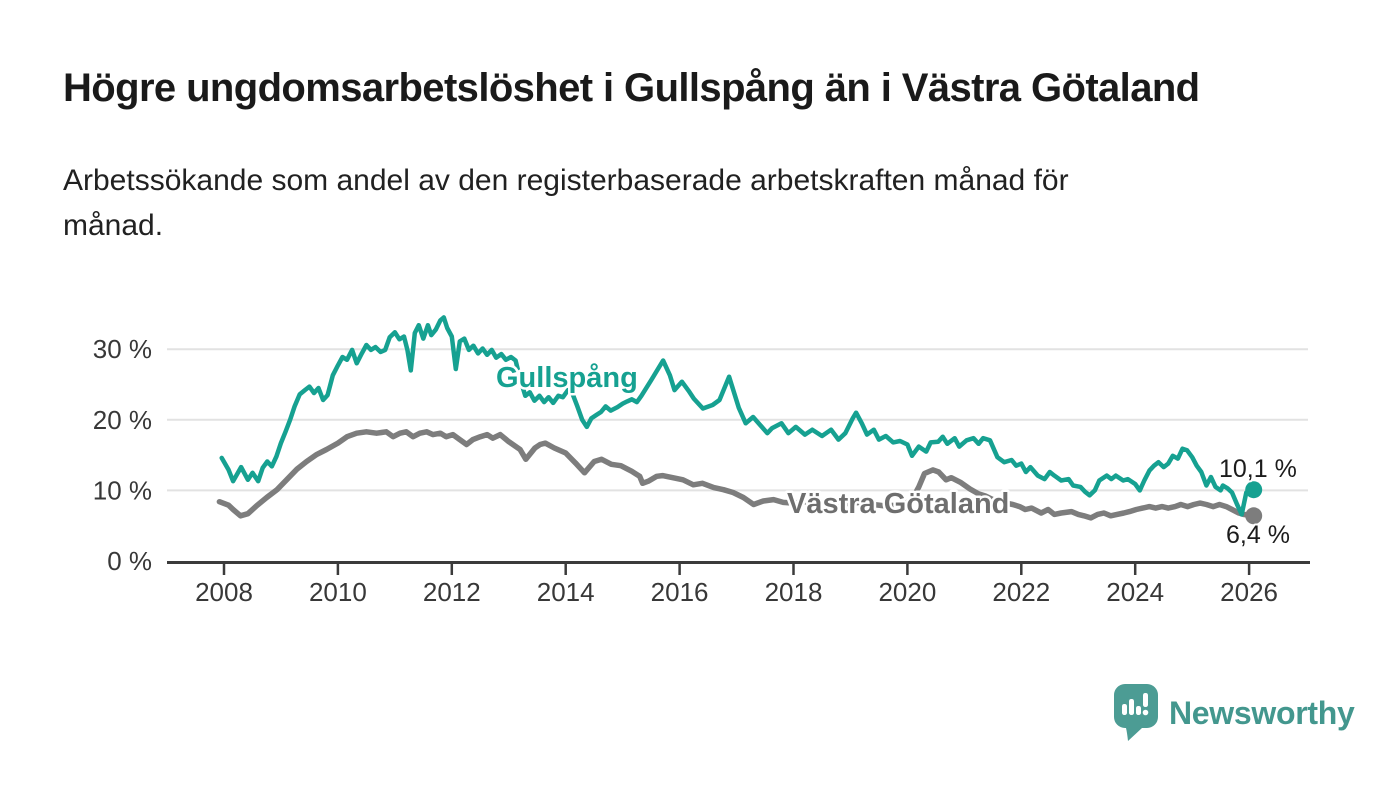 Image resolution: width=1400 pixels, height=794 pixels. I want to click on series-end-label-0: 10,1 %, so click(1258, 469).